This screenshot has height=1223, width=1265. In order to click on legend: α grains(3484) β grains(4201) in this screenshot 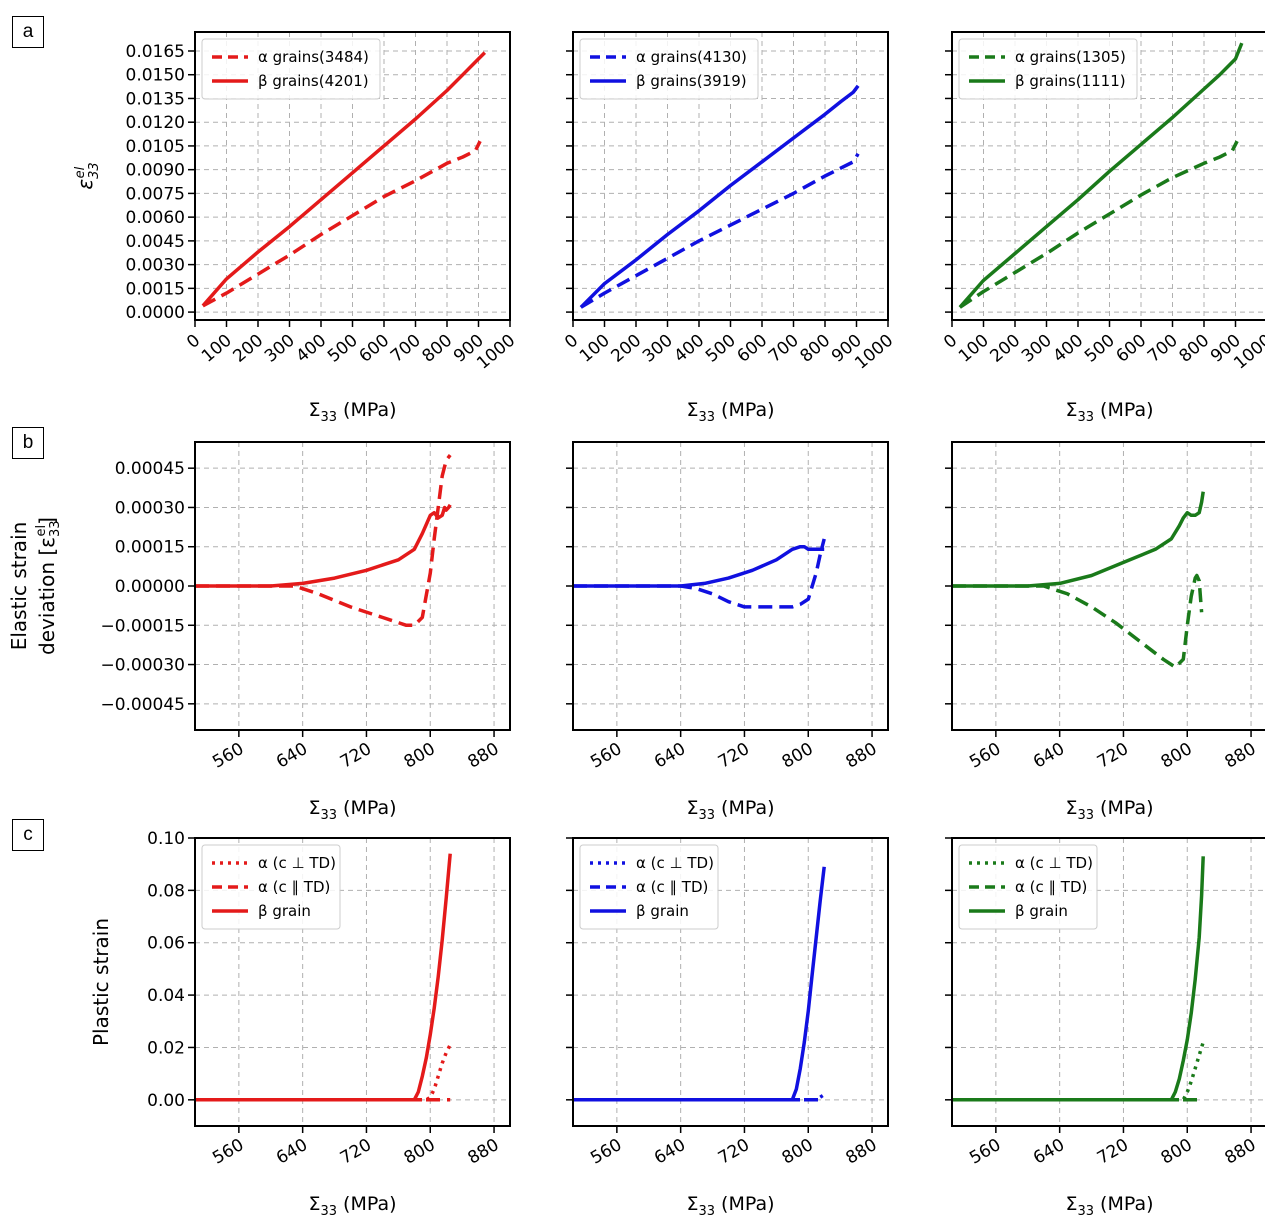, I will do `click(291, 69)`.